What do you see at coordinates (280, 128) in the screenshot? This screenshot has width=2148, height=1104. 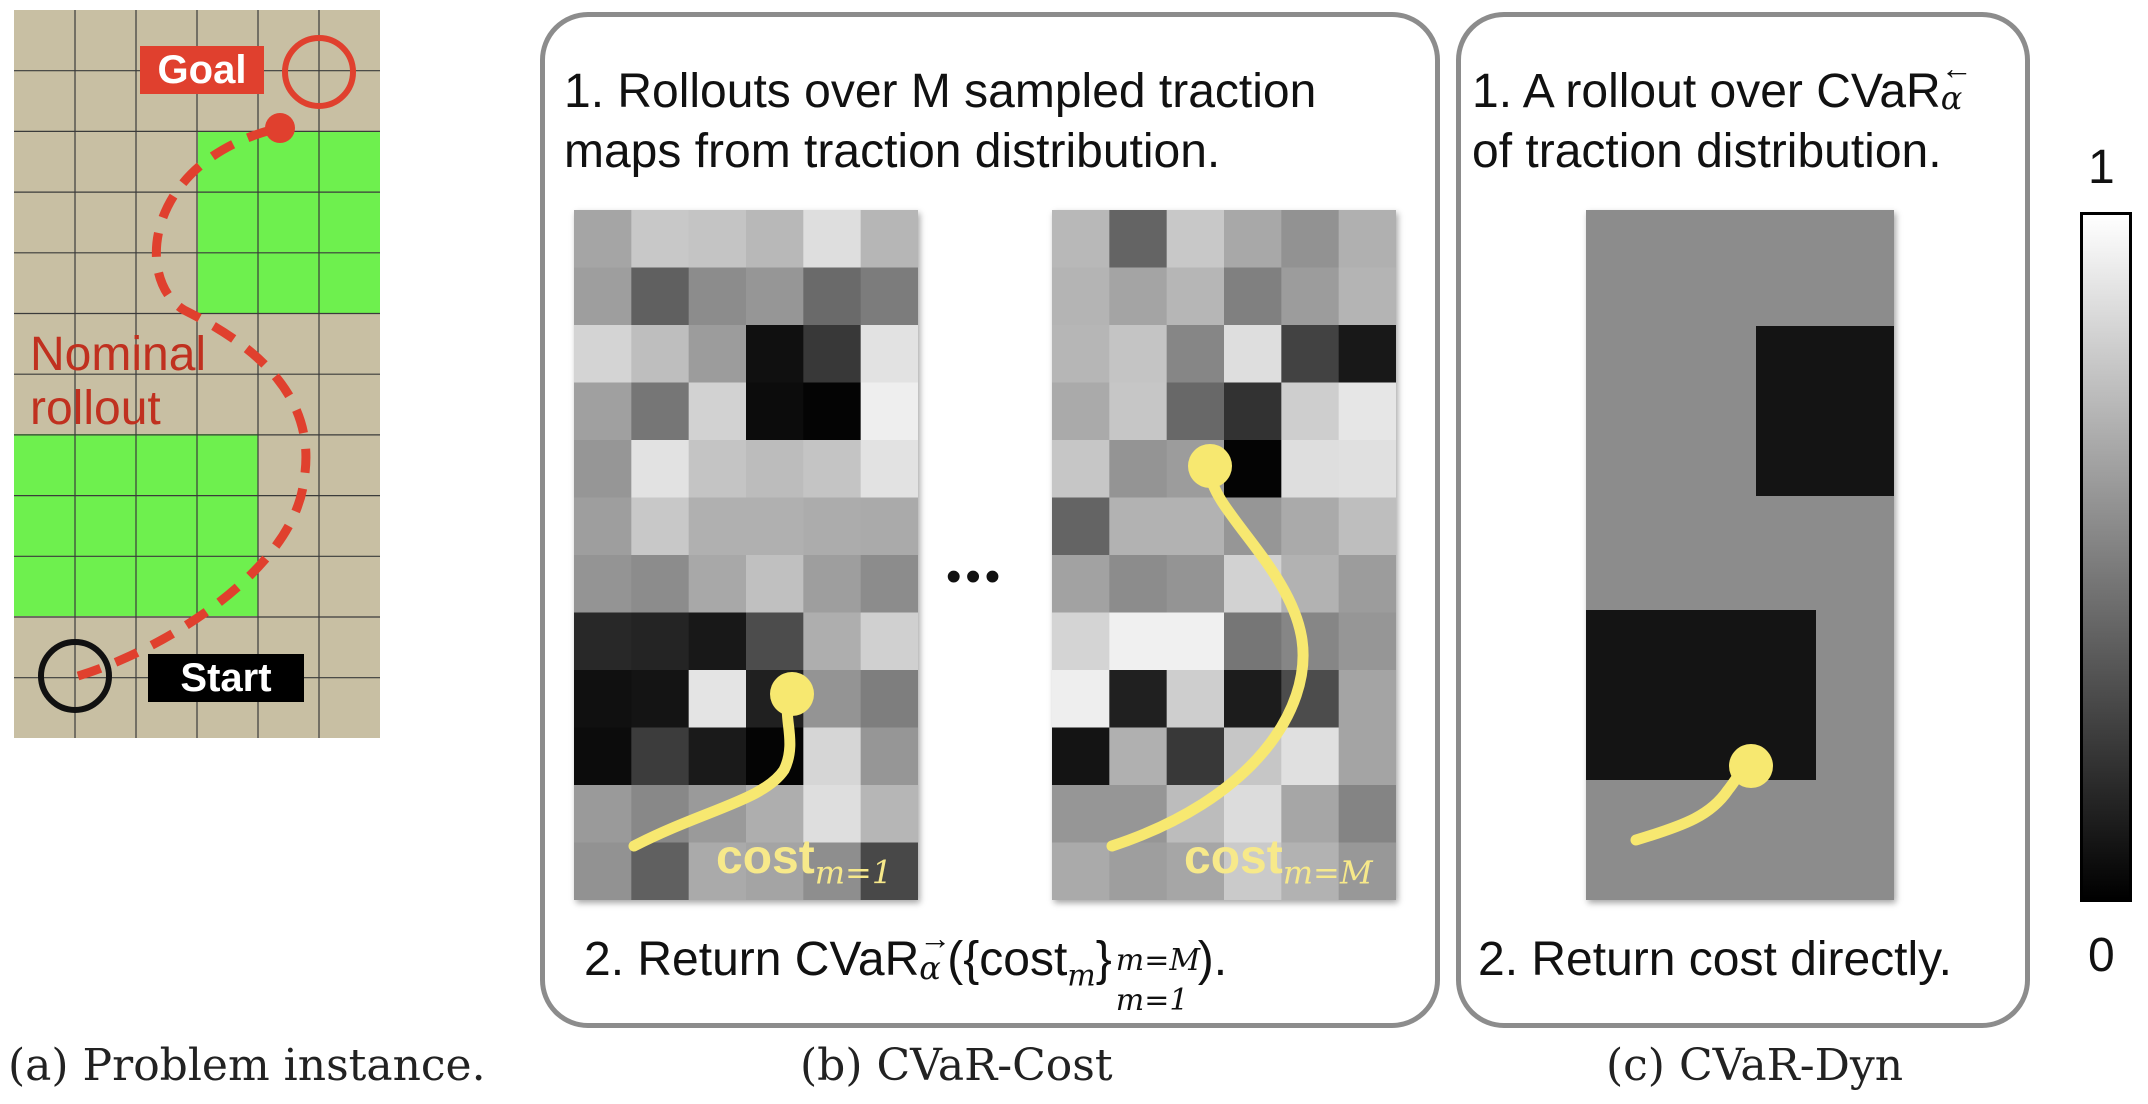 I see `path-end-dot` at bounding box center [280, 128].